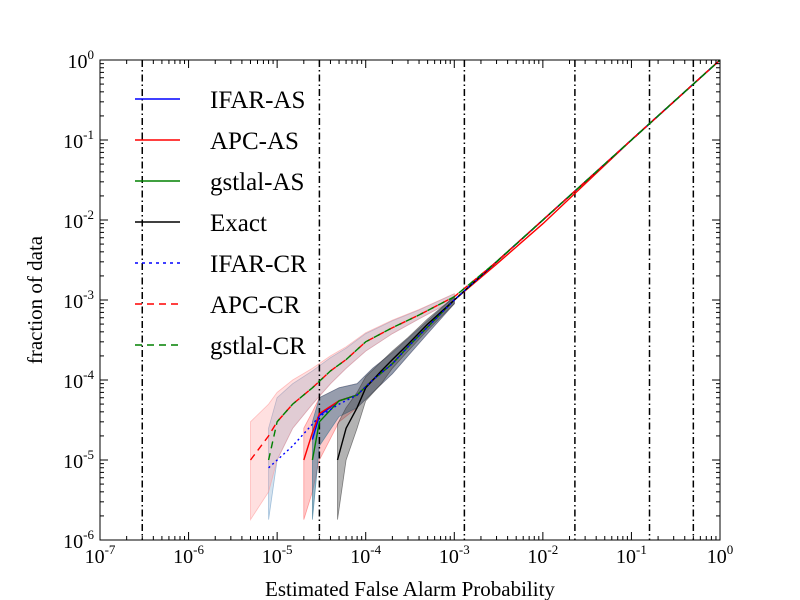 The width and height of the screenshot is (800, 600). I want to click on x-tick-labels: 10⁻⁷ 10⁻⁶ 10⁻⁵ 10⁻⁴ 10⁻³ 10⁻² 10⁻¹ 10⁰, so click(409, 555).